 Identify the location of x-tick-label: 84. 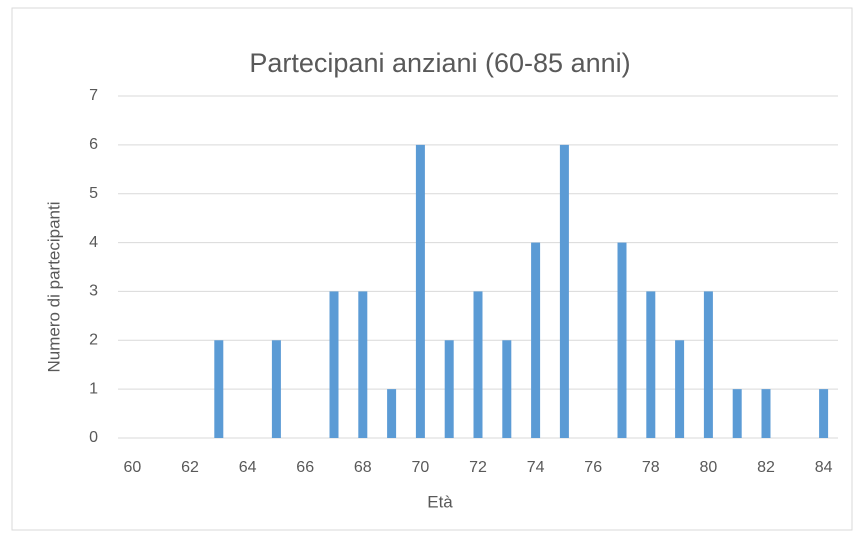
(824, 467).